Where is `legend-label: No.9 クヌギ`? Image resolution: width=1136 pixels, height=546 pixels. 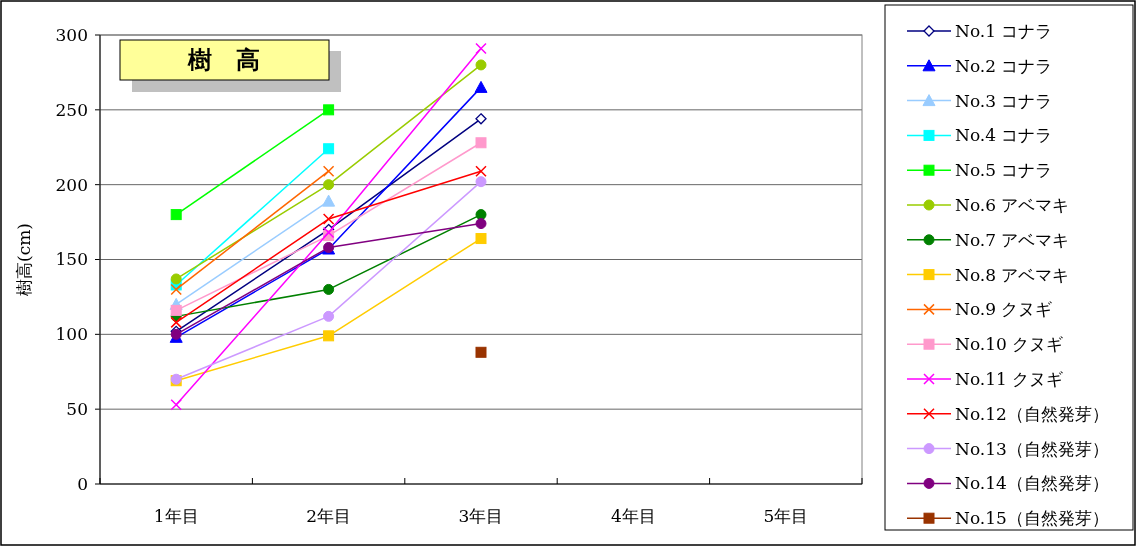 legend-label: No.9 クヌギ is located at coordinates (1004, 309).